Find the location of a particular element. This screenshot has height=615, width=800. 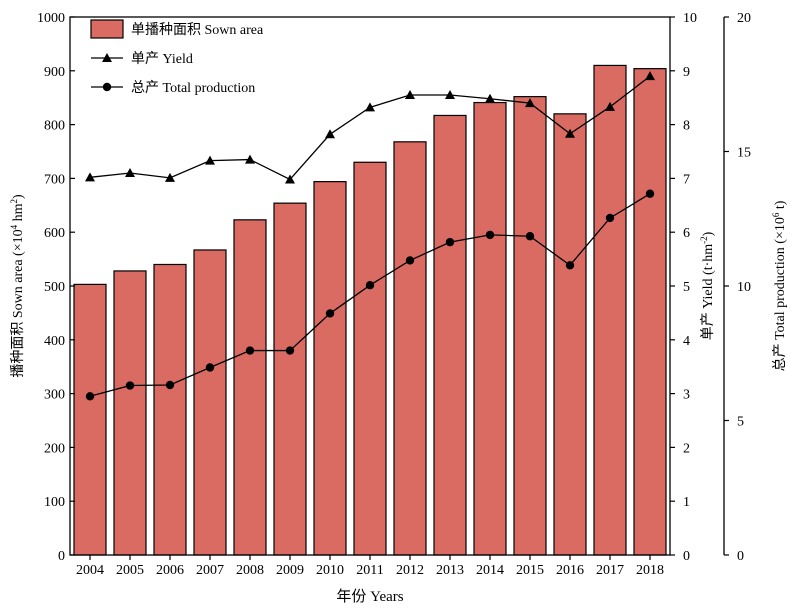

y-tick-label: 100 is located at coordinates (54, 502).